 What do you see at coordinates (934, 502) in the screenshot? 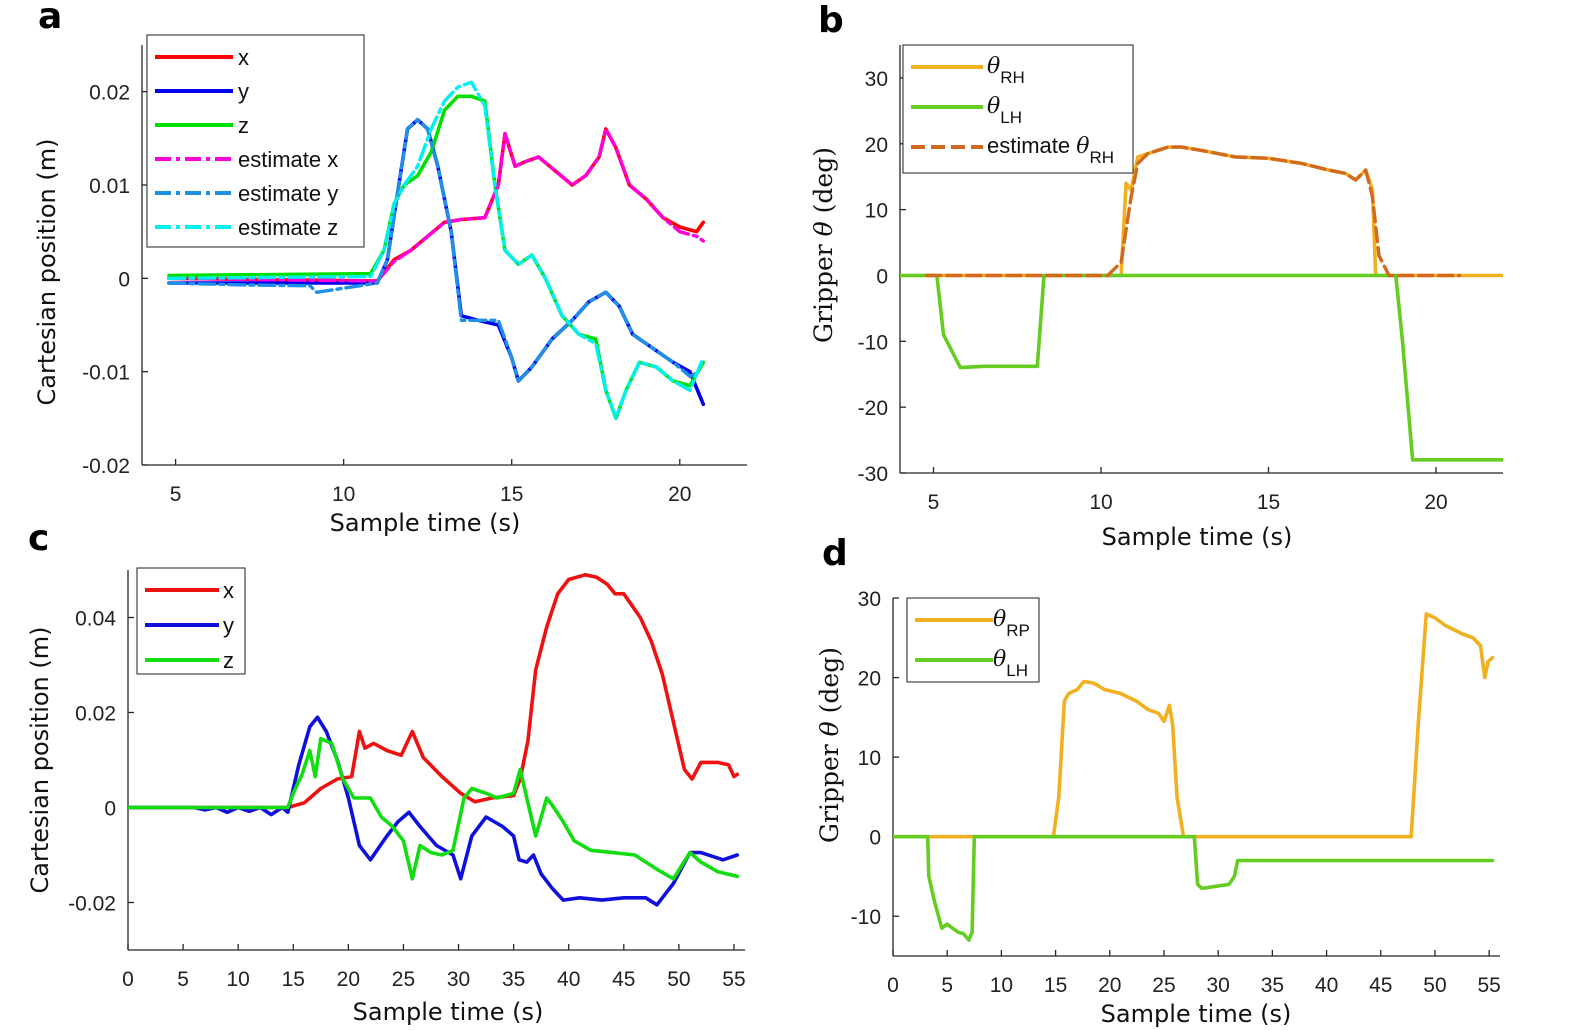
I see `x-tick-label-b: 5` at bounding box center [934, 502].